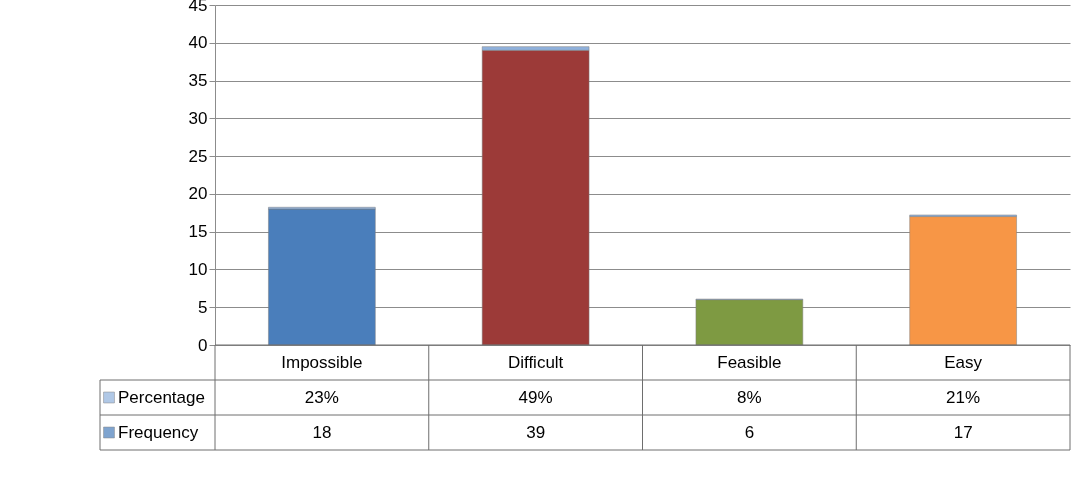  I want to click on y-tick-label: 35, so click(198, 81).